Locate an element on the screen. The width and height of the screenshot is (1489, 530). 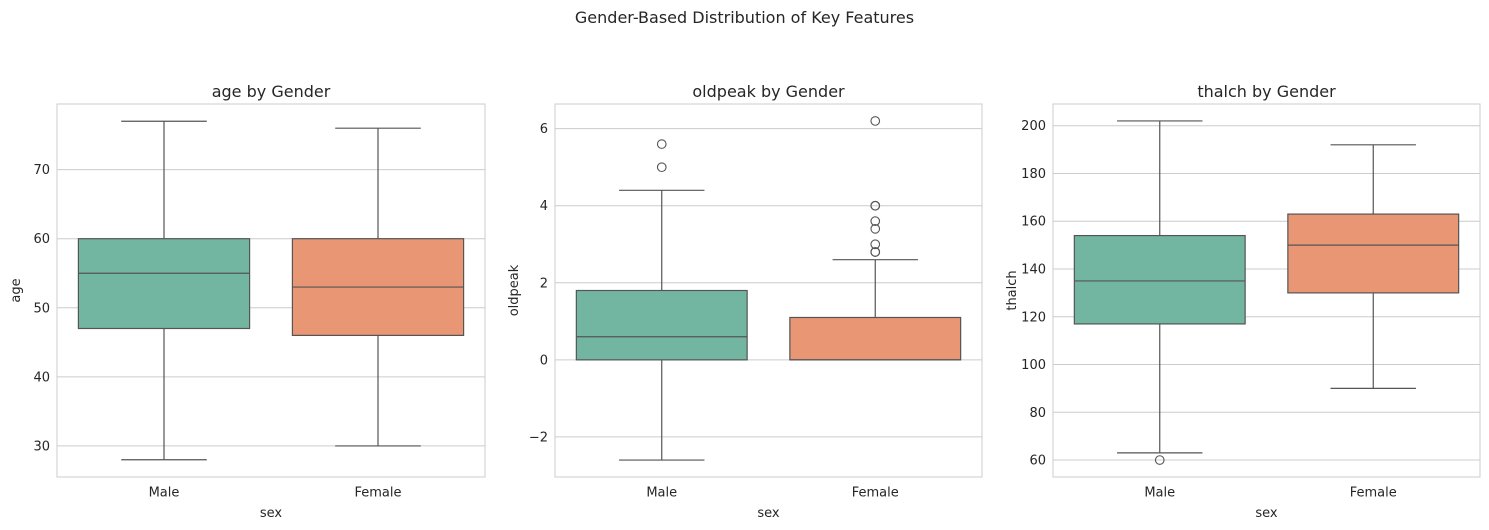
panel-title: thalch by Gender is located at coordinates (1266, 91).